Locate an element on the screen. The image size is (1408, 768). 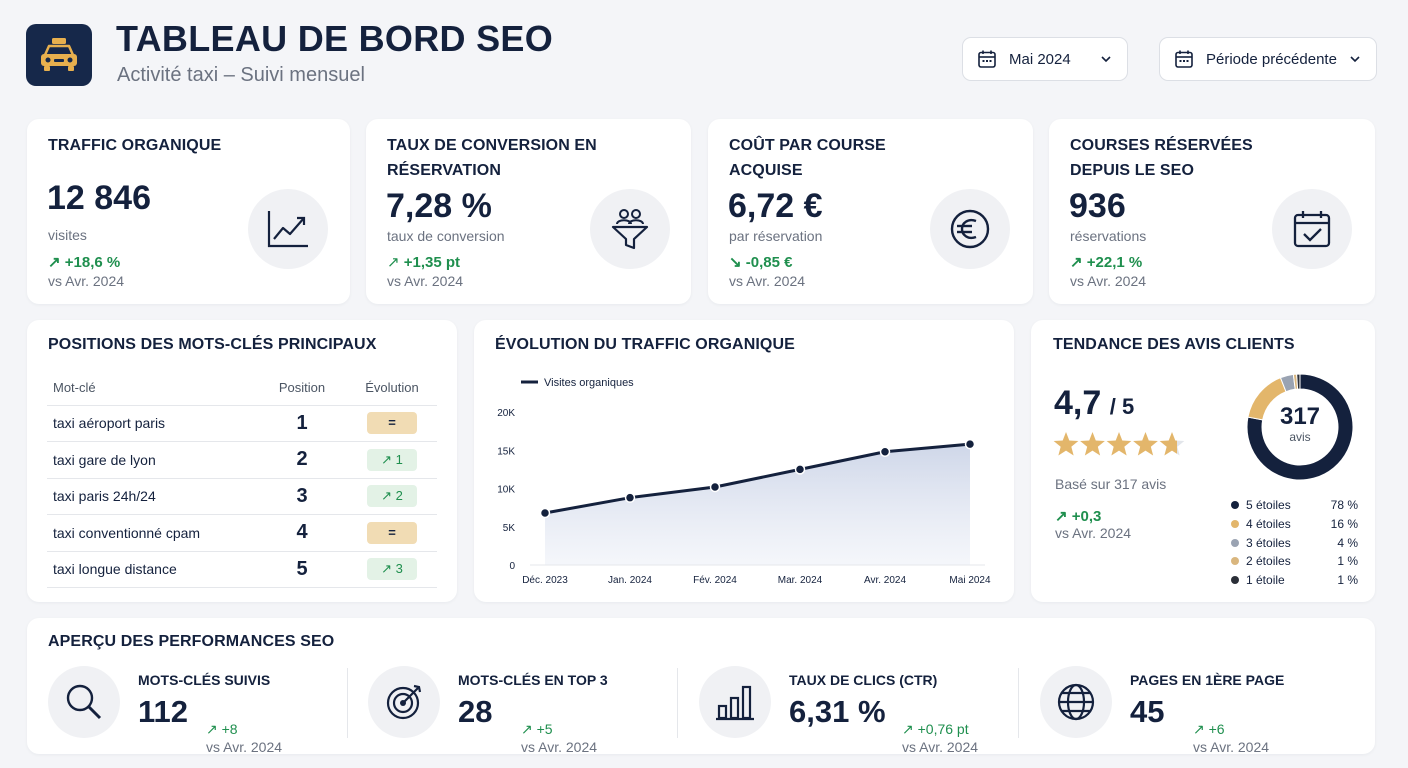
legend-item: 1 étoile 1 % is located at coordinates (1294, 580).